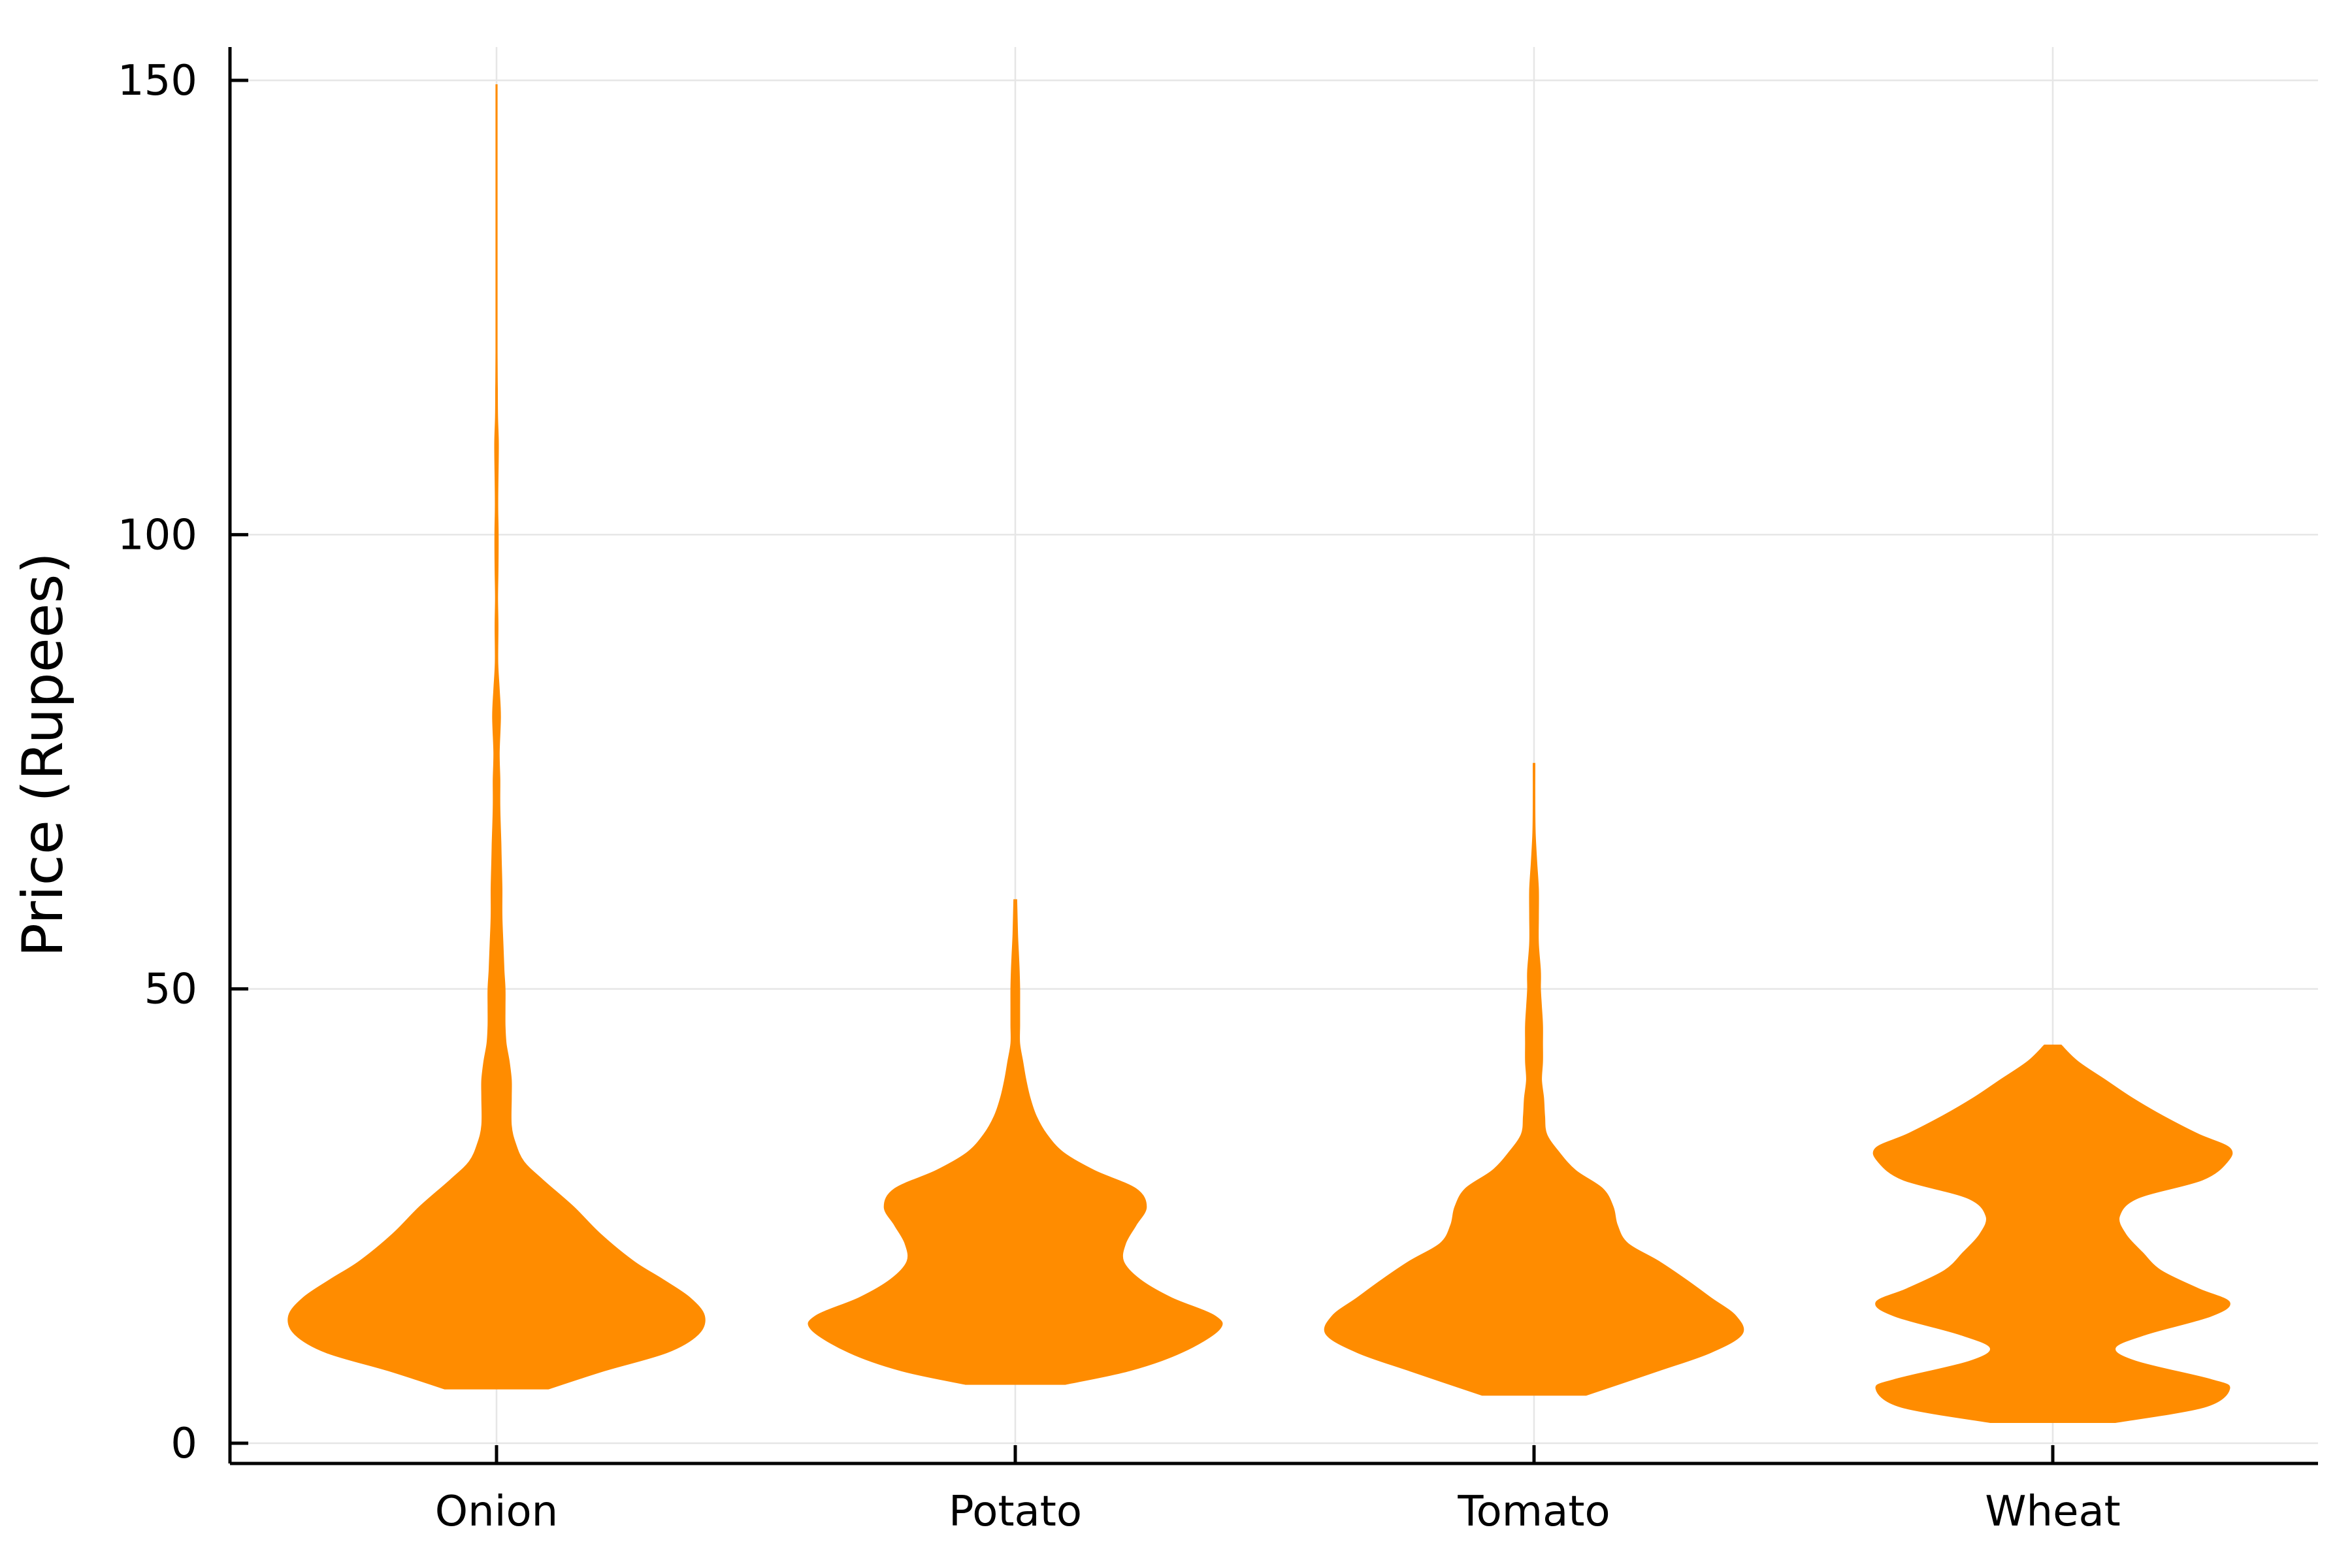  I want to click on x-tick-label-1: Potato, so click(1015, 1512).